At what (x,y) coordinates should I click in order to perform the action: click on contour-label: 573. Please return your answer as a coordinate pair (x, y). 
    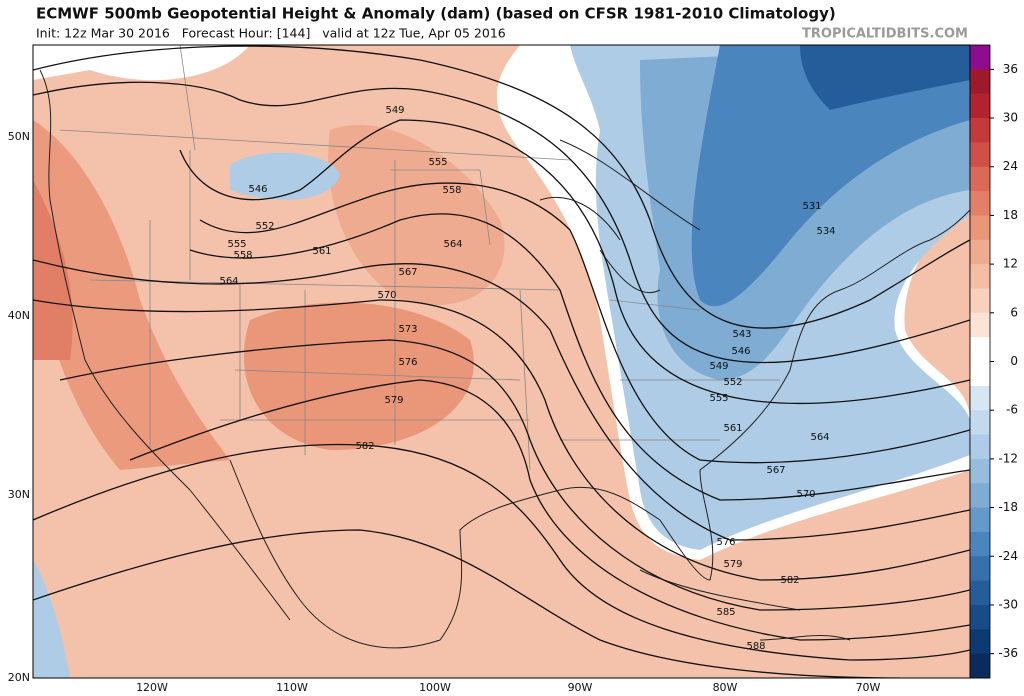
    Looking at the image, I should click on (407, 329).